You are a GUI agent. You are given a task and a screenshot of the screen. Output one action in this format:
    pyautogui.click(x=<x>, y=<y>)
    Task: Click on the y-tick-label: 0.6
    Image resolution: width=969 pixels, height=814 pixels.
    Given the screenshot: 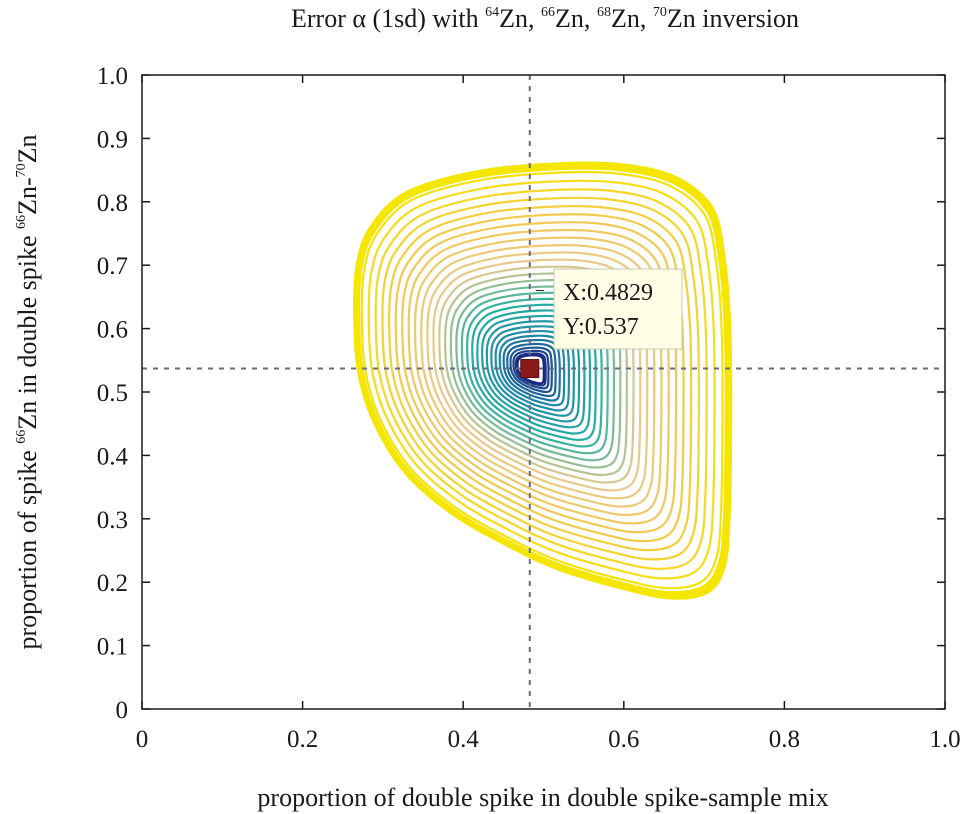 What is the action you would take?
    pyautogui.click(x=112, y=330)
    